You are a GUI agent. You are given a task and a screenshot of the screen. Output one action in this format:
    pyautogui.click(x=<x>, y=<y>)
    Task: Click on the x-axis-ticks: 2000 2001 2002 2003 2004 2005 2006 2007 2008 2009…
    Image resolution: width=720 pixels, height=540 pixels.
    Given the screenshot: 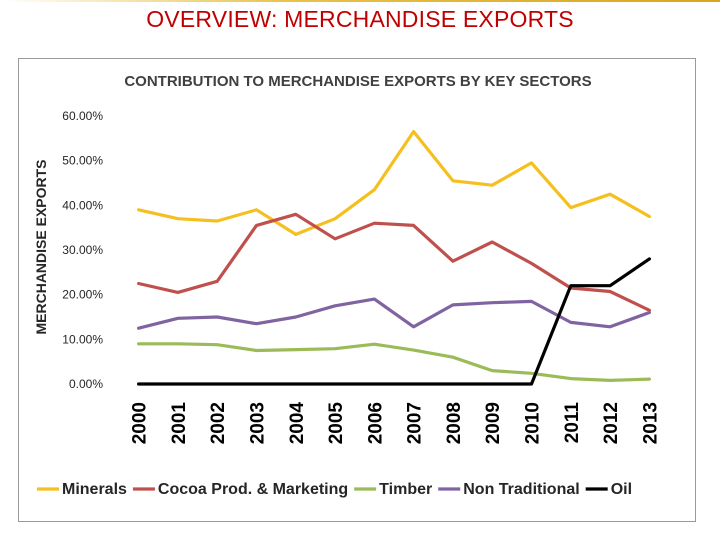 What is the action you would take?
    pyautogui.click(x=396, y=423)
    